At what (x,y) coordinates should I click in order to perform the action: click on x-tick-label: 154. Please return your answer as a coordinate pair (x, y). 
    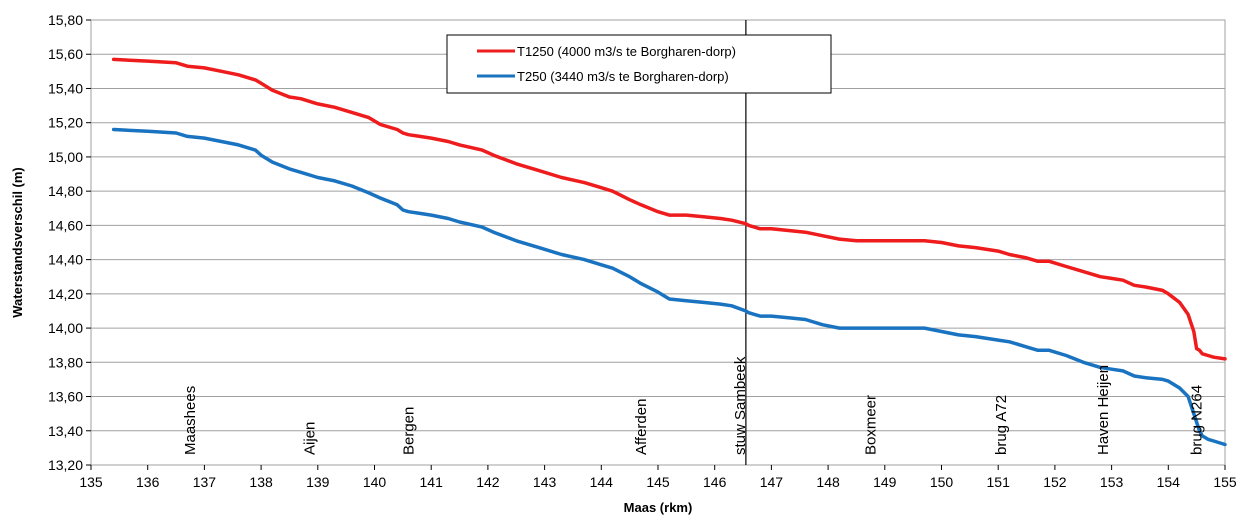
    Looking at the image, I should click on (1169, 482).